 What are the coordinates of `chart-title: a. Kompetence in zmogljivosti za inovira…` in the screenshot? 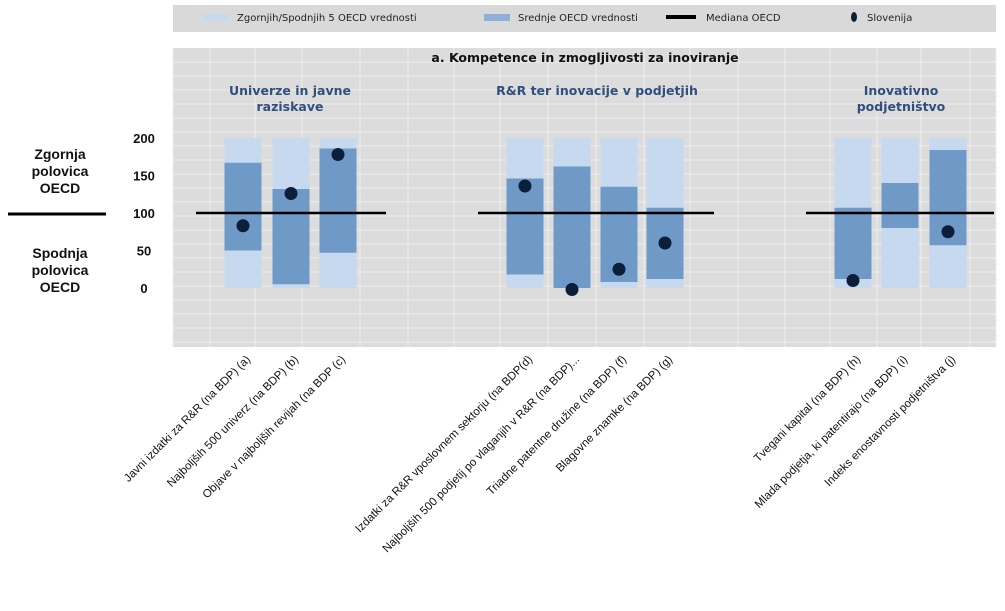 It's located at (584, 57).